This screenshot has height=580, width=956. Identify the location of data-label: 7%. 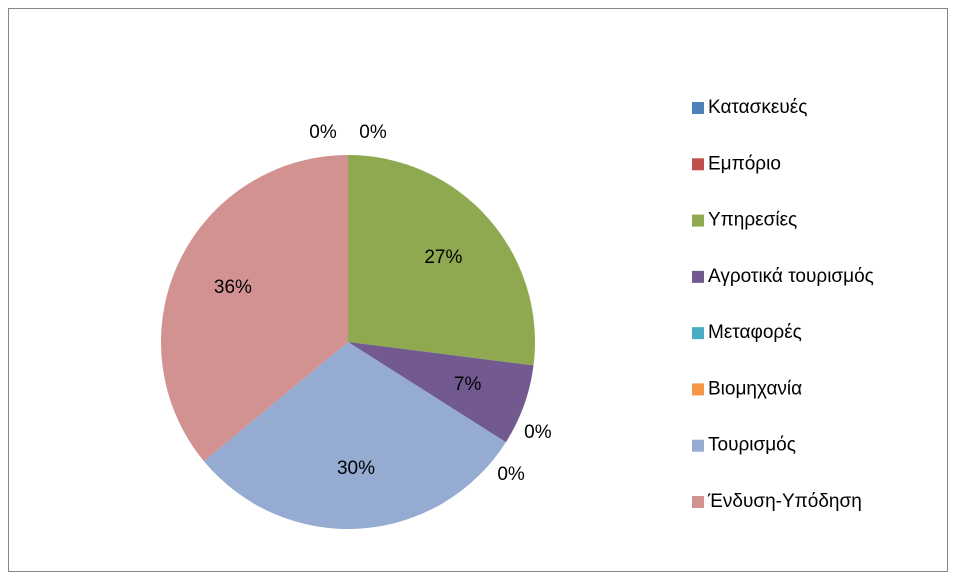
(468, 384).